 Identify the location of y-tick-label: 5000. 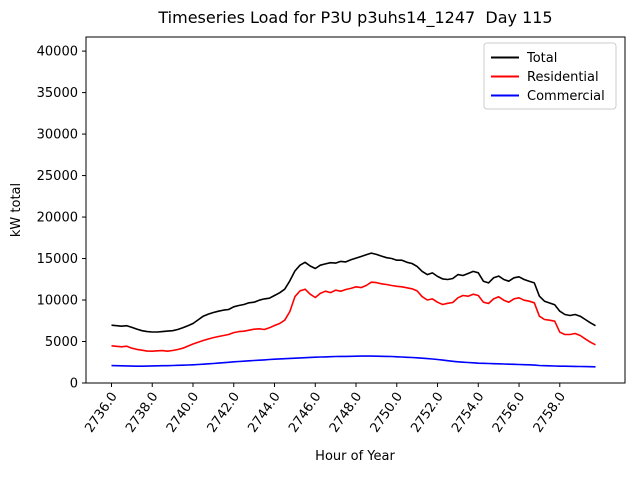
(61, 342).